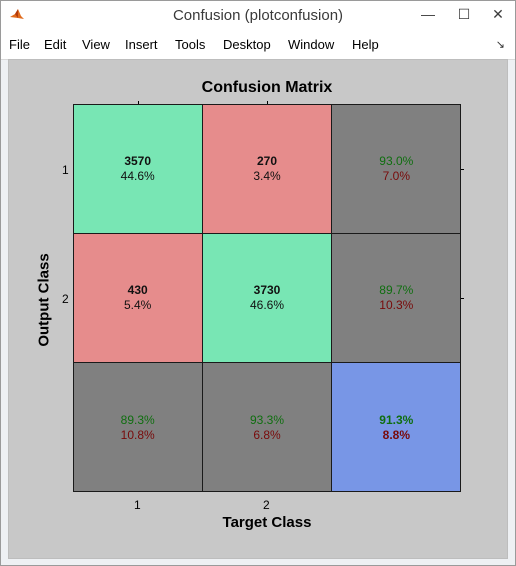 This screenshot has width=516, height=566. I want to click on cell-primary-value: 93.0%, so click(396, 161).